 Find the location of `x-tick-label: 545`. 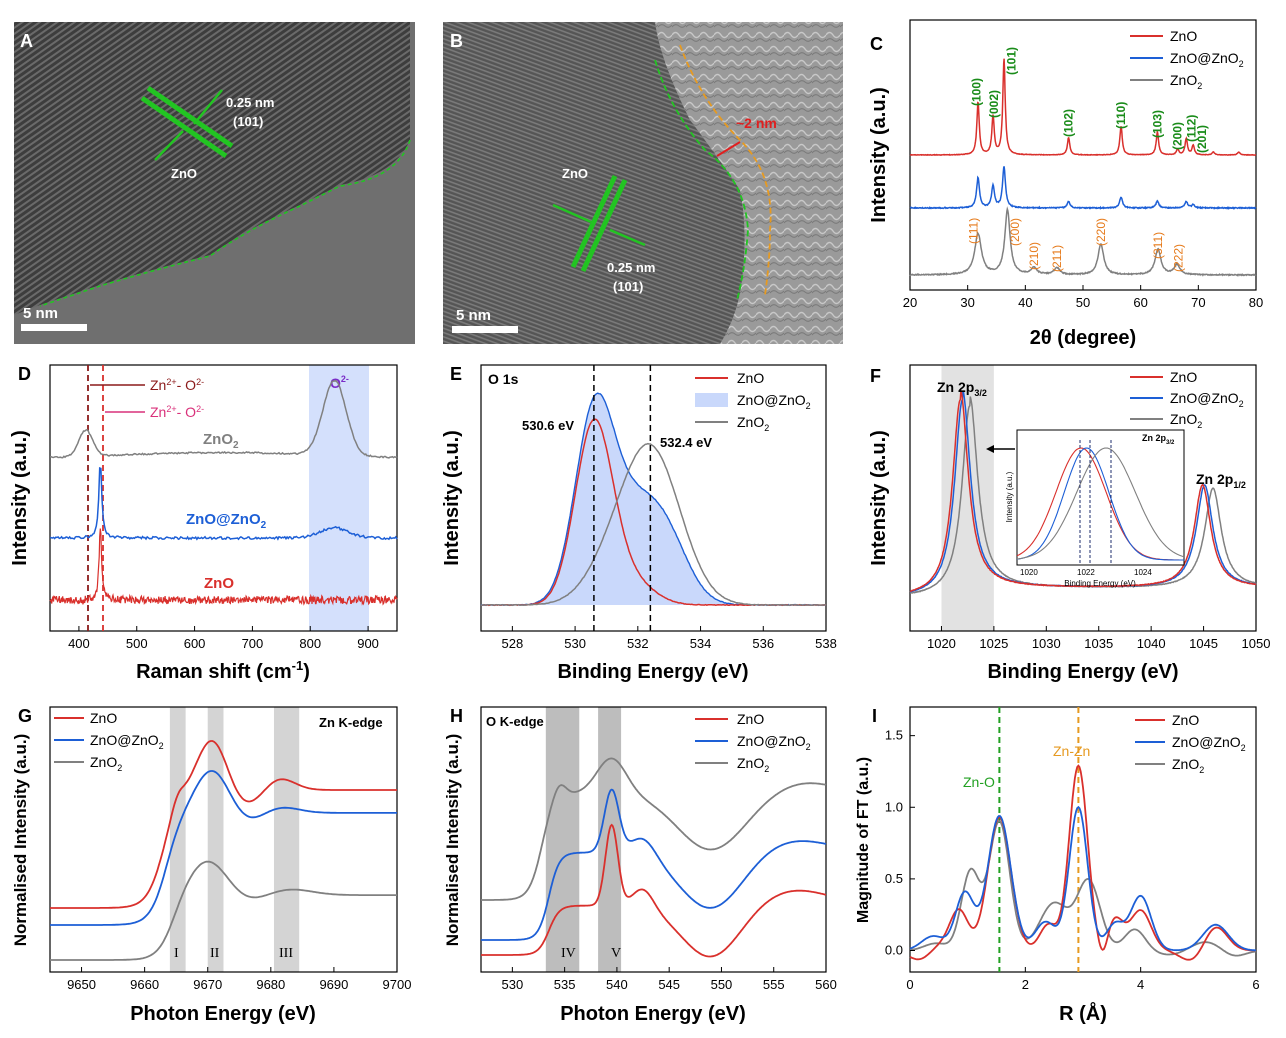

x-tick-label: 545 is located at coordinates (669, 984).